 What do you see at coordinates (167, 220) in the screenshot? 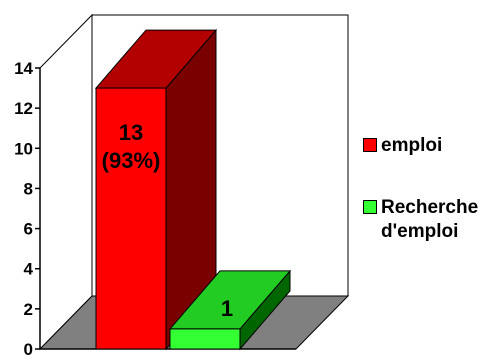
I see `bar-labels: 13 (93%) 1` at bounding box center [167, 220].